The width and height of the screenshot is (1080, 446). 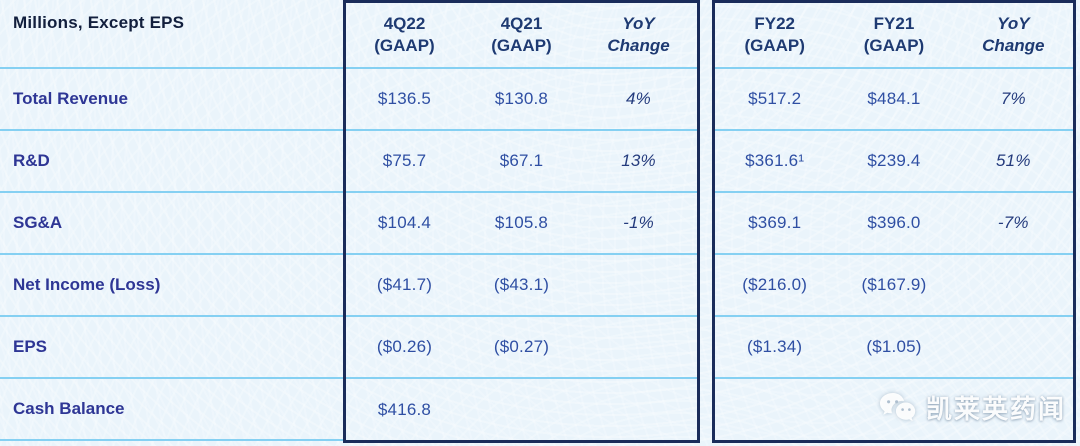 I want to click on table-title-cell: Millions, Except EPS, so click(x=171, y=33).